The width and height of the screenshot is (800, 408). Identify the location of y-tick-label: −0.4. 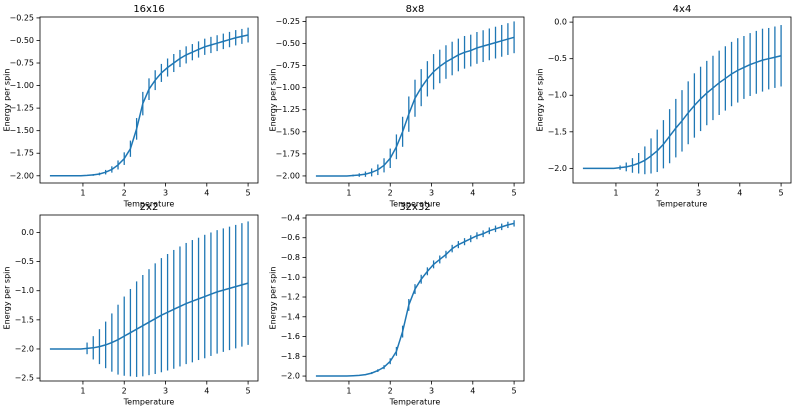
(290, 217).